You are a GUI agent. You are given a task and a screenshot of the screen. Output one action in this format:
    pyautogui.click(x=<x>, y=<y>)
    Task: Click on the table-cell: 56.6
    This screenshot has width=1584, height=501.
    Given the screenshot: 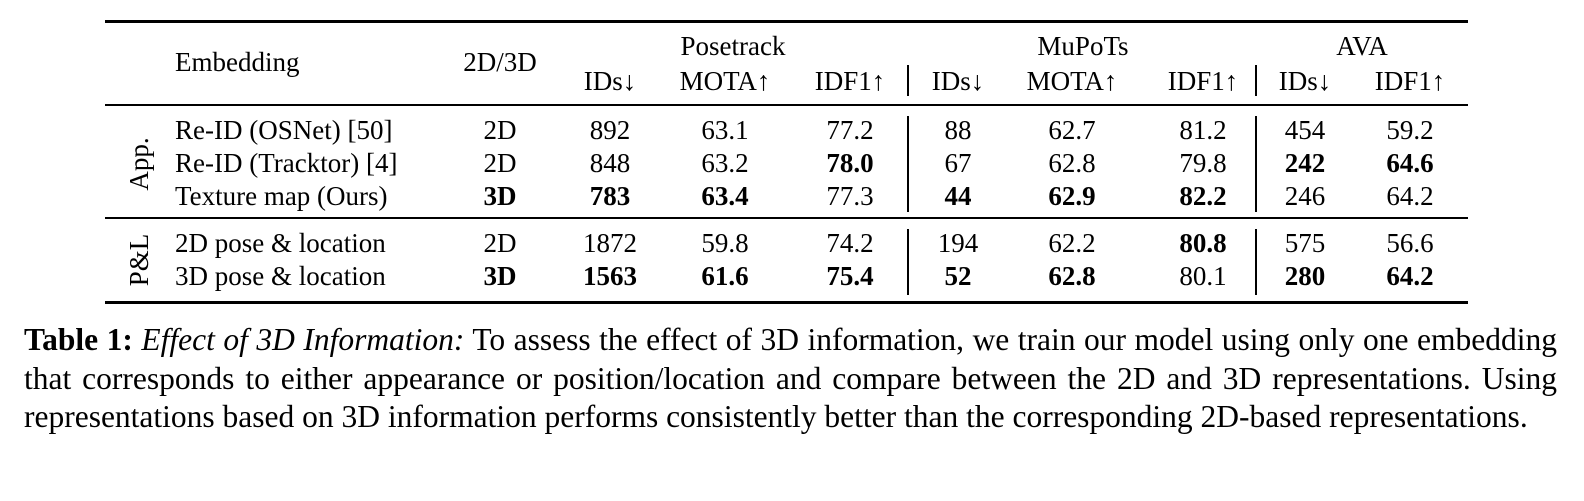 What is the action you would take?
    pyautogui.click(x=1410, y=243)
    